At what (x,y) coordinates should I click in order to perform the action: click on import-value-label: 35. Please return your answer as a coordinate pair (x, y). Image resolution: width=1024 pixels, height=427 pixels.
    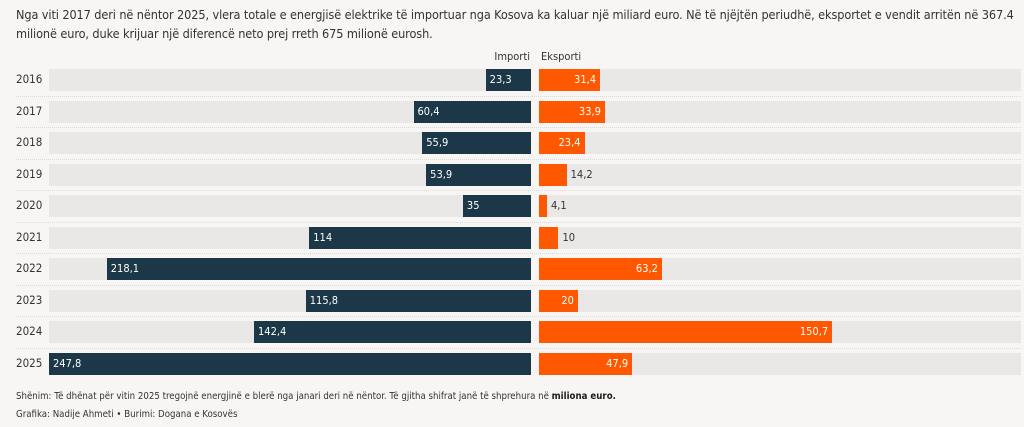
    Looking at the image, I should click on (473, 206).